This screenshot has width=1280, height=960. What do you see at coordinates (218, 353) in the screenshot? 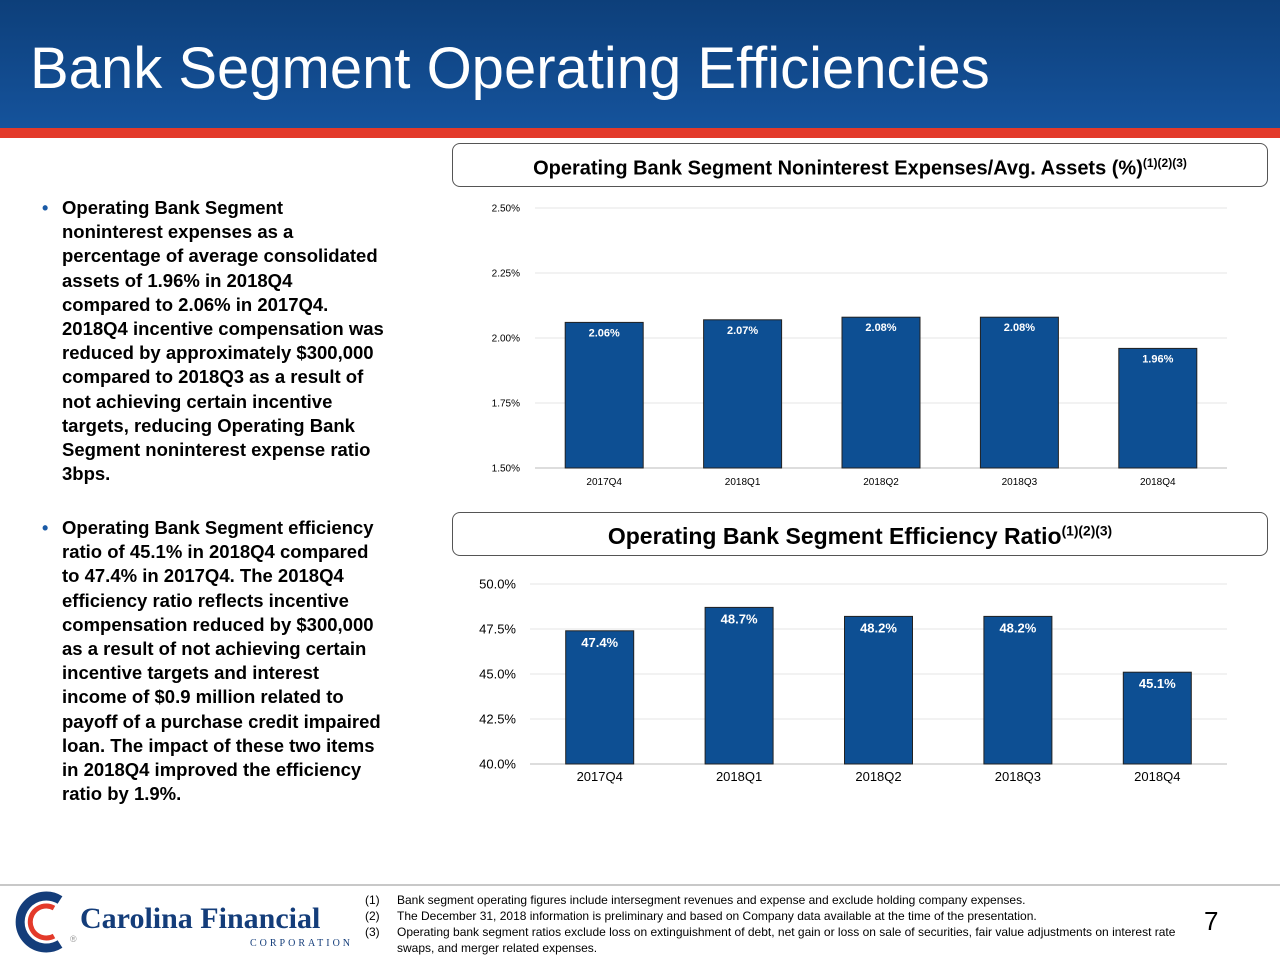
I see `bullet-line: reduced by approximately $300,000` at bounding box center [218, 353].